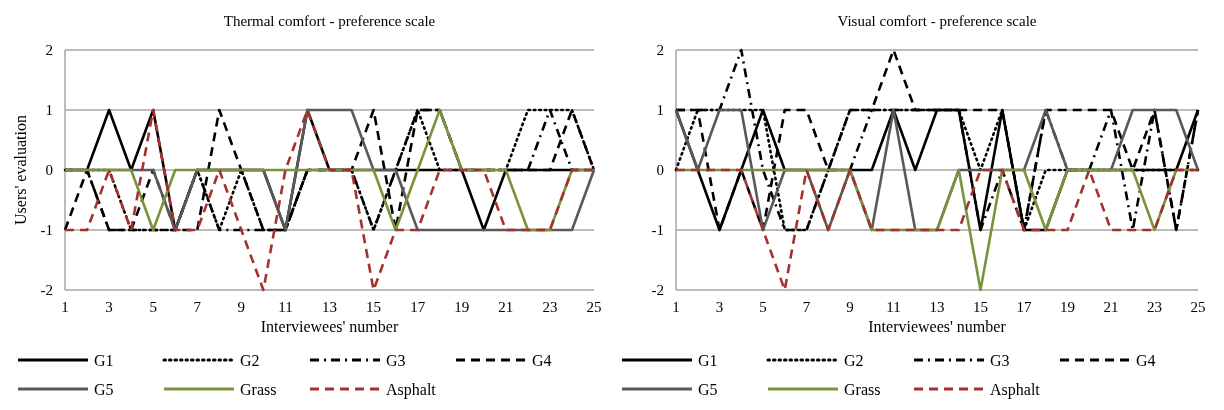 Image resolution: width=1224 pixels, height=410 pixels. I want to click on y-axis-title: Users' evaluation, so click(20, 170).